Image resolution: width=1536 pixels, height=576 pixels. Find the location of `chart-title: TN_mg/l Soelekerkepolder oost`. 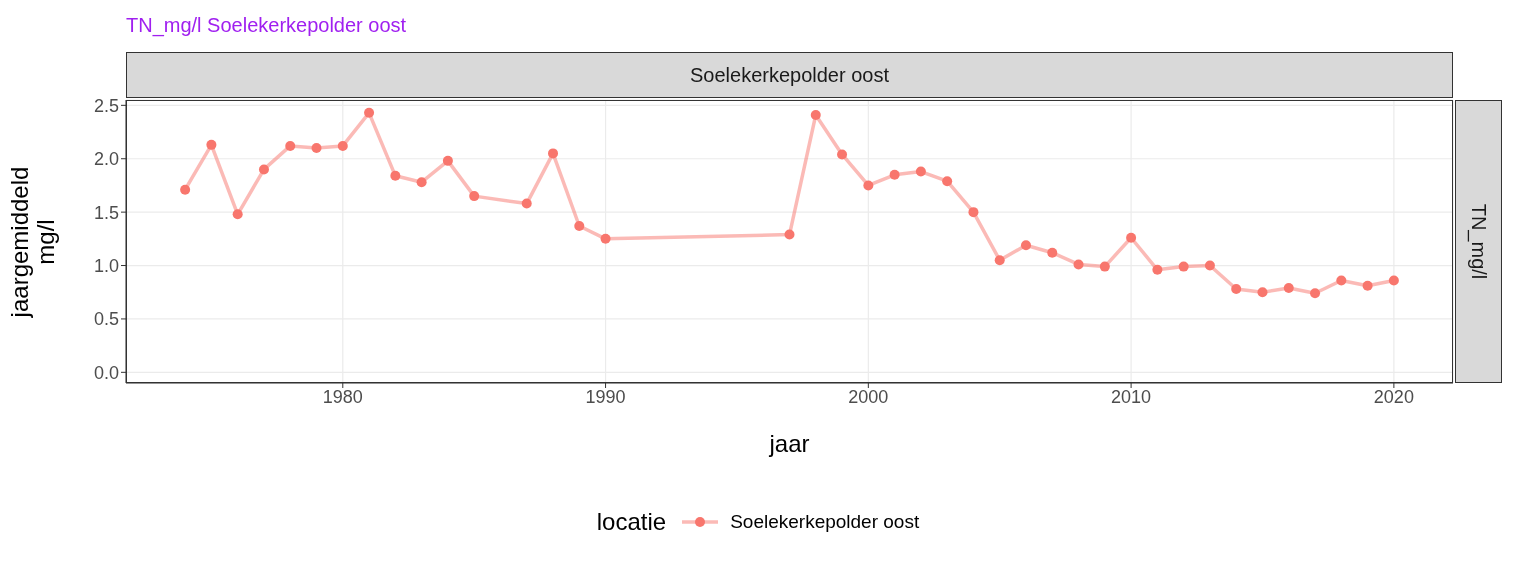

chart-title: TN_mg/l Soelekerkepolder oost is located at coordinates (266, 25).